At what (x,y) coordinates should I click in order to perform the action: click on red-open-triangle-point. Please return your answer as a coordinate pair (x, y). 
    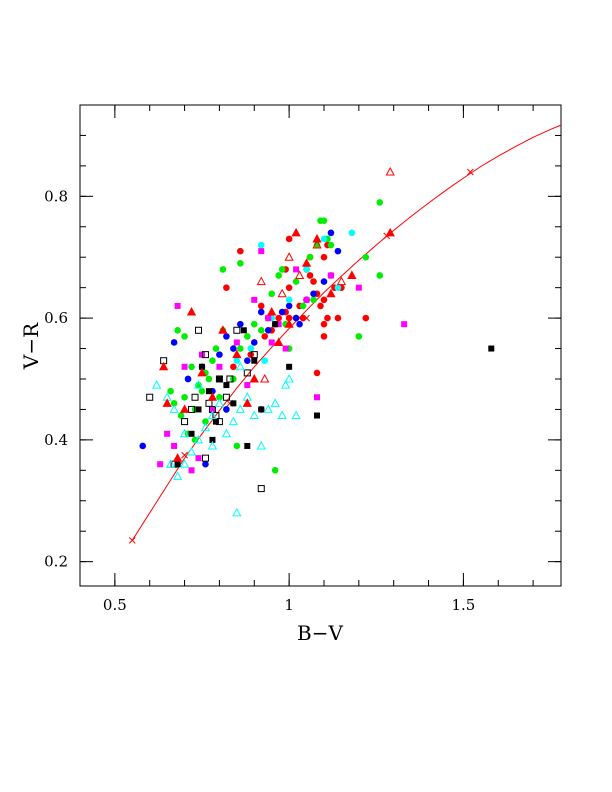
    Looking at the image, I should click on (282, 293).